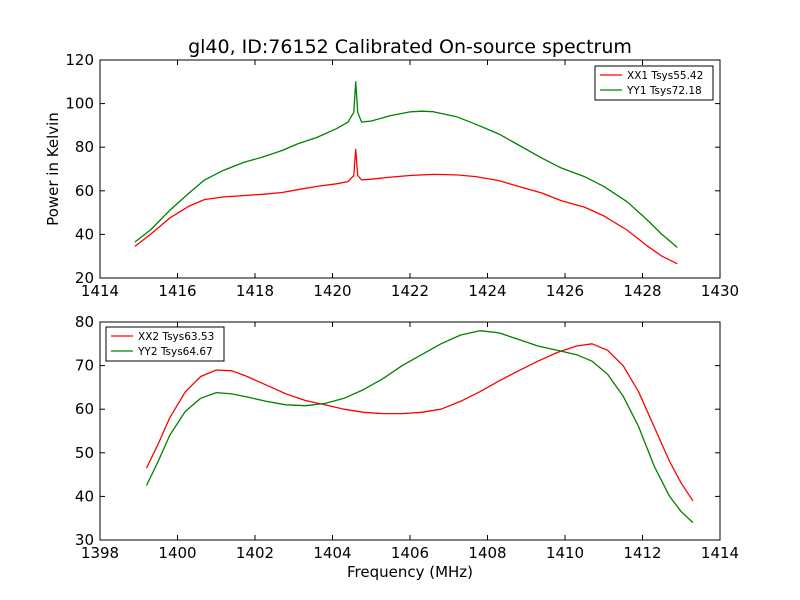  I want to click on y-tick-label: 120, so click(79, 60).